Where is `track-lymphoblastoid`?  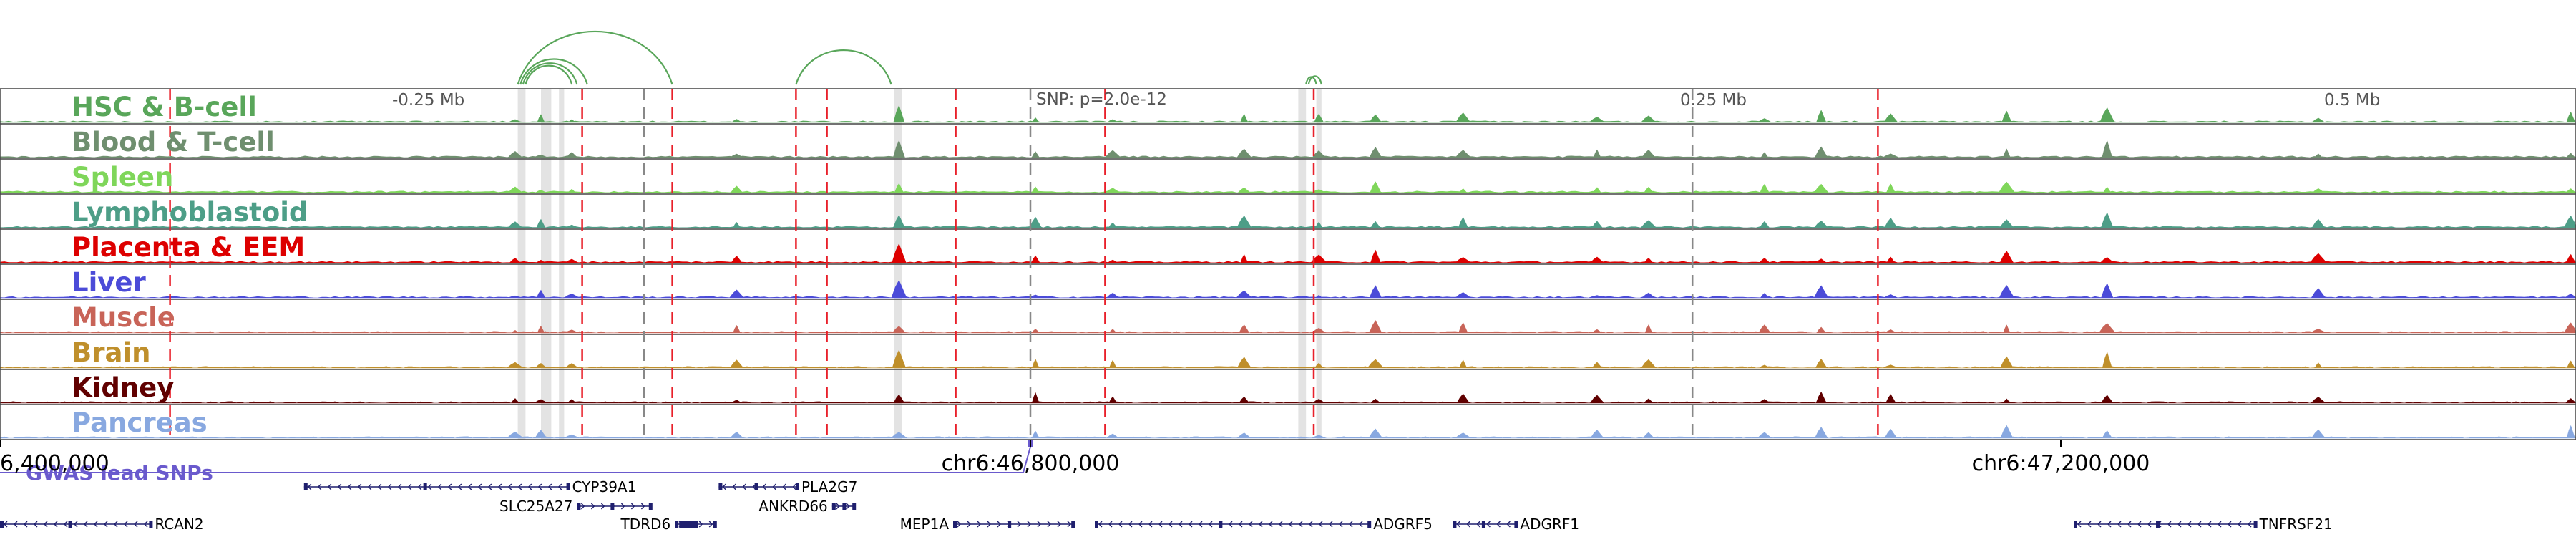
track-lymphoblastoid is located at coordinates (1288, 210).